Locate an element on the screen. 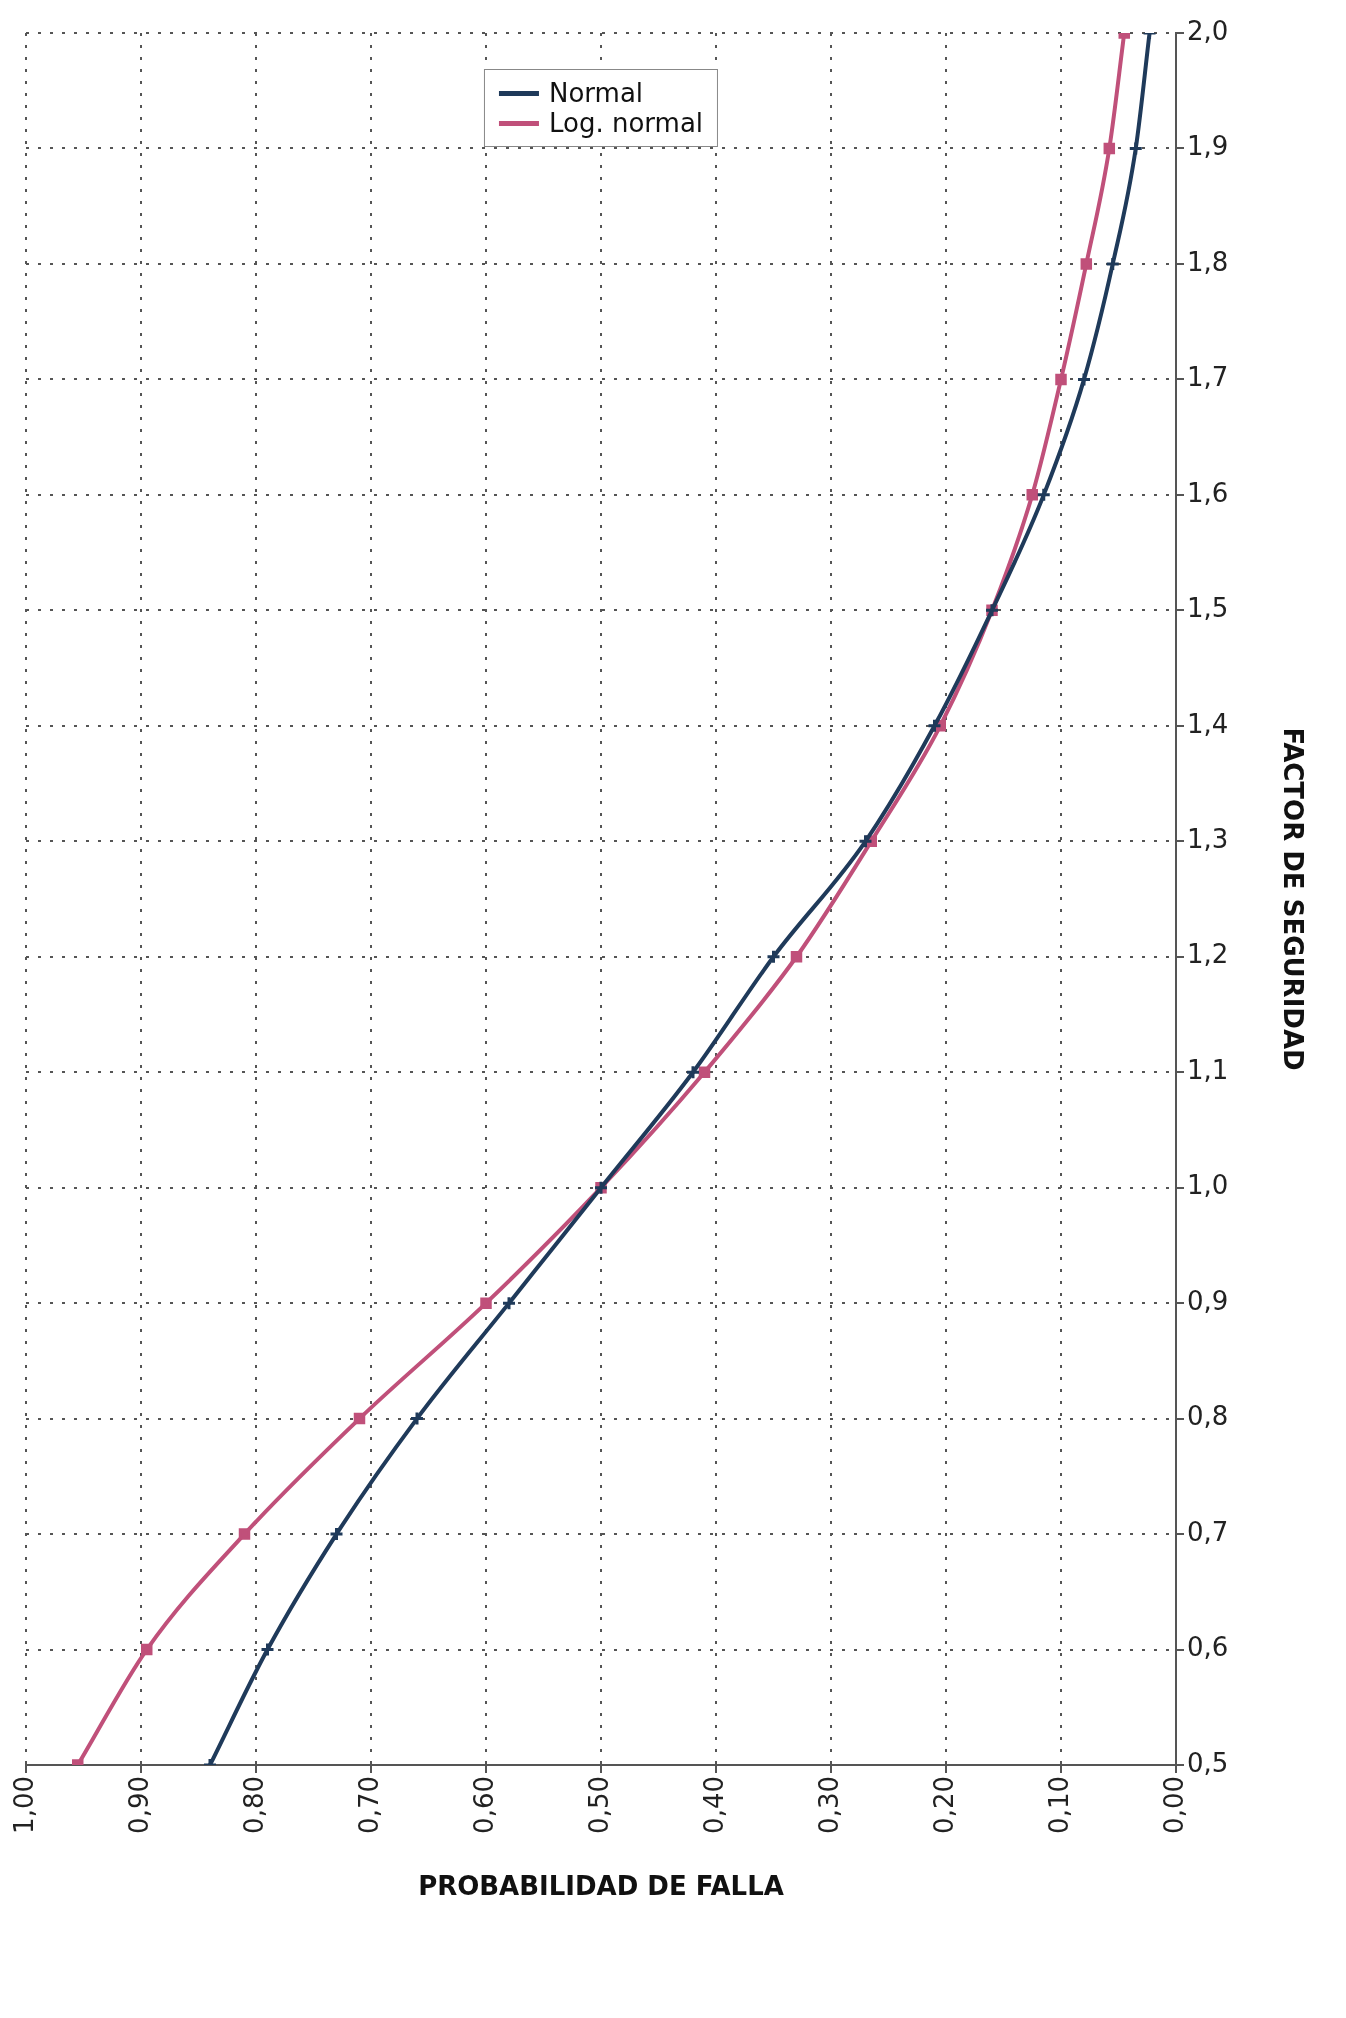 Image resolution: width=1346 pixels, height=2018 pixels. y-tick-label: 1,7 is located at coordinates (1208, 377).